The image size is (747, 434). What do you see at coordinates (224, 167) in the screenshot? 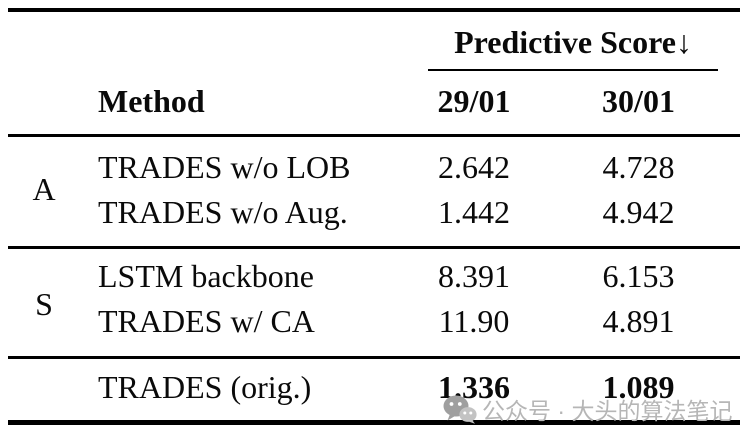
I see `method-name: TRADES w/o LOB` at bounding box center [224, 167].